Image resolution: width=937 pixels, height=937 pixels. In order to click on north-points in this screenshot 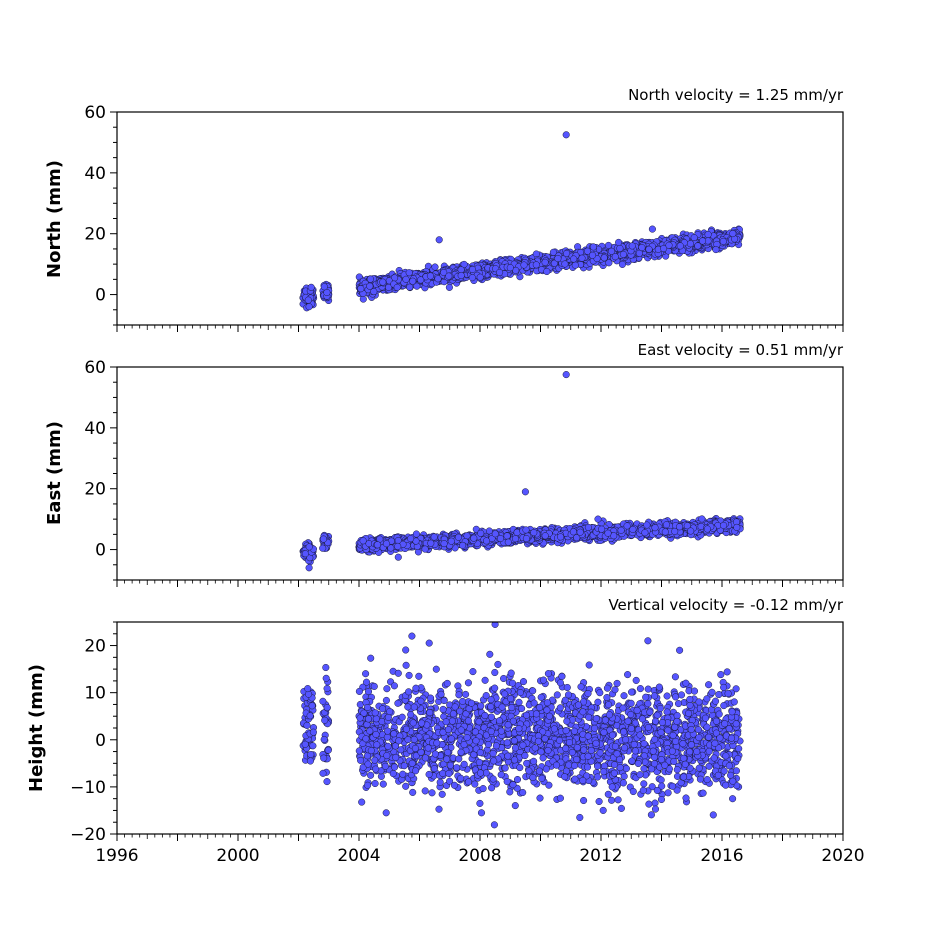, I will do `click(521, 221)`.